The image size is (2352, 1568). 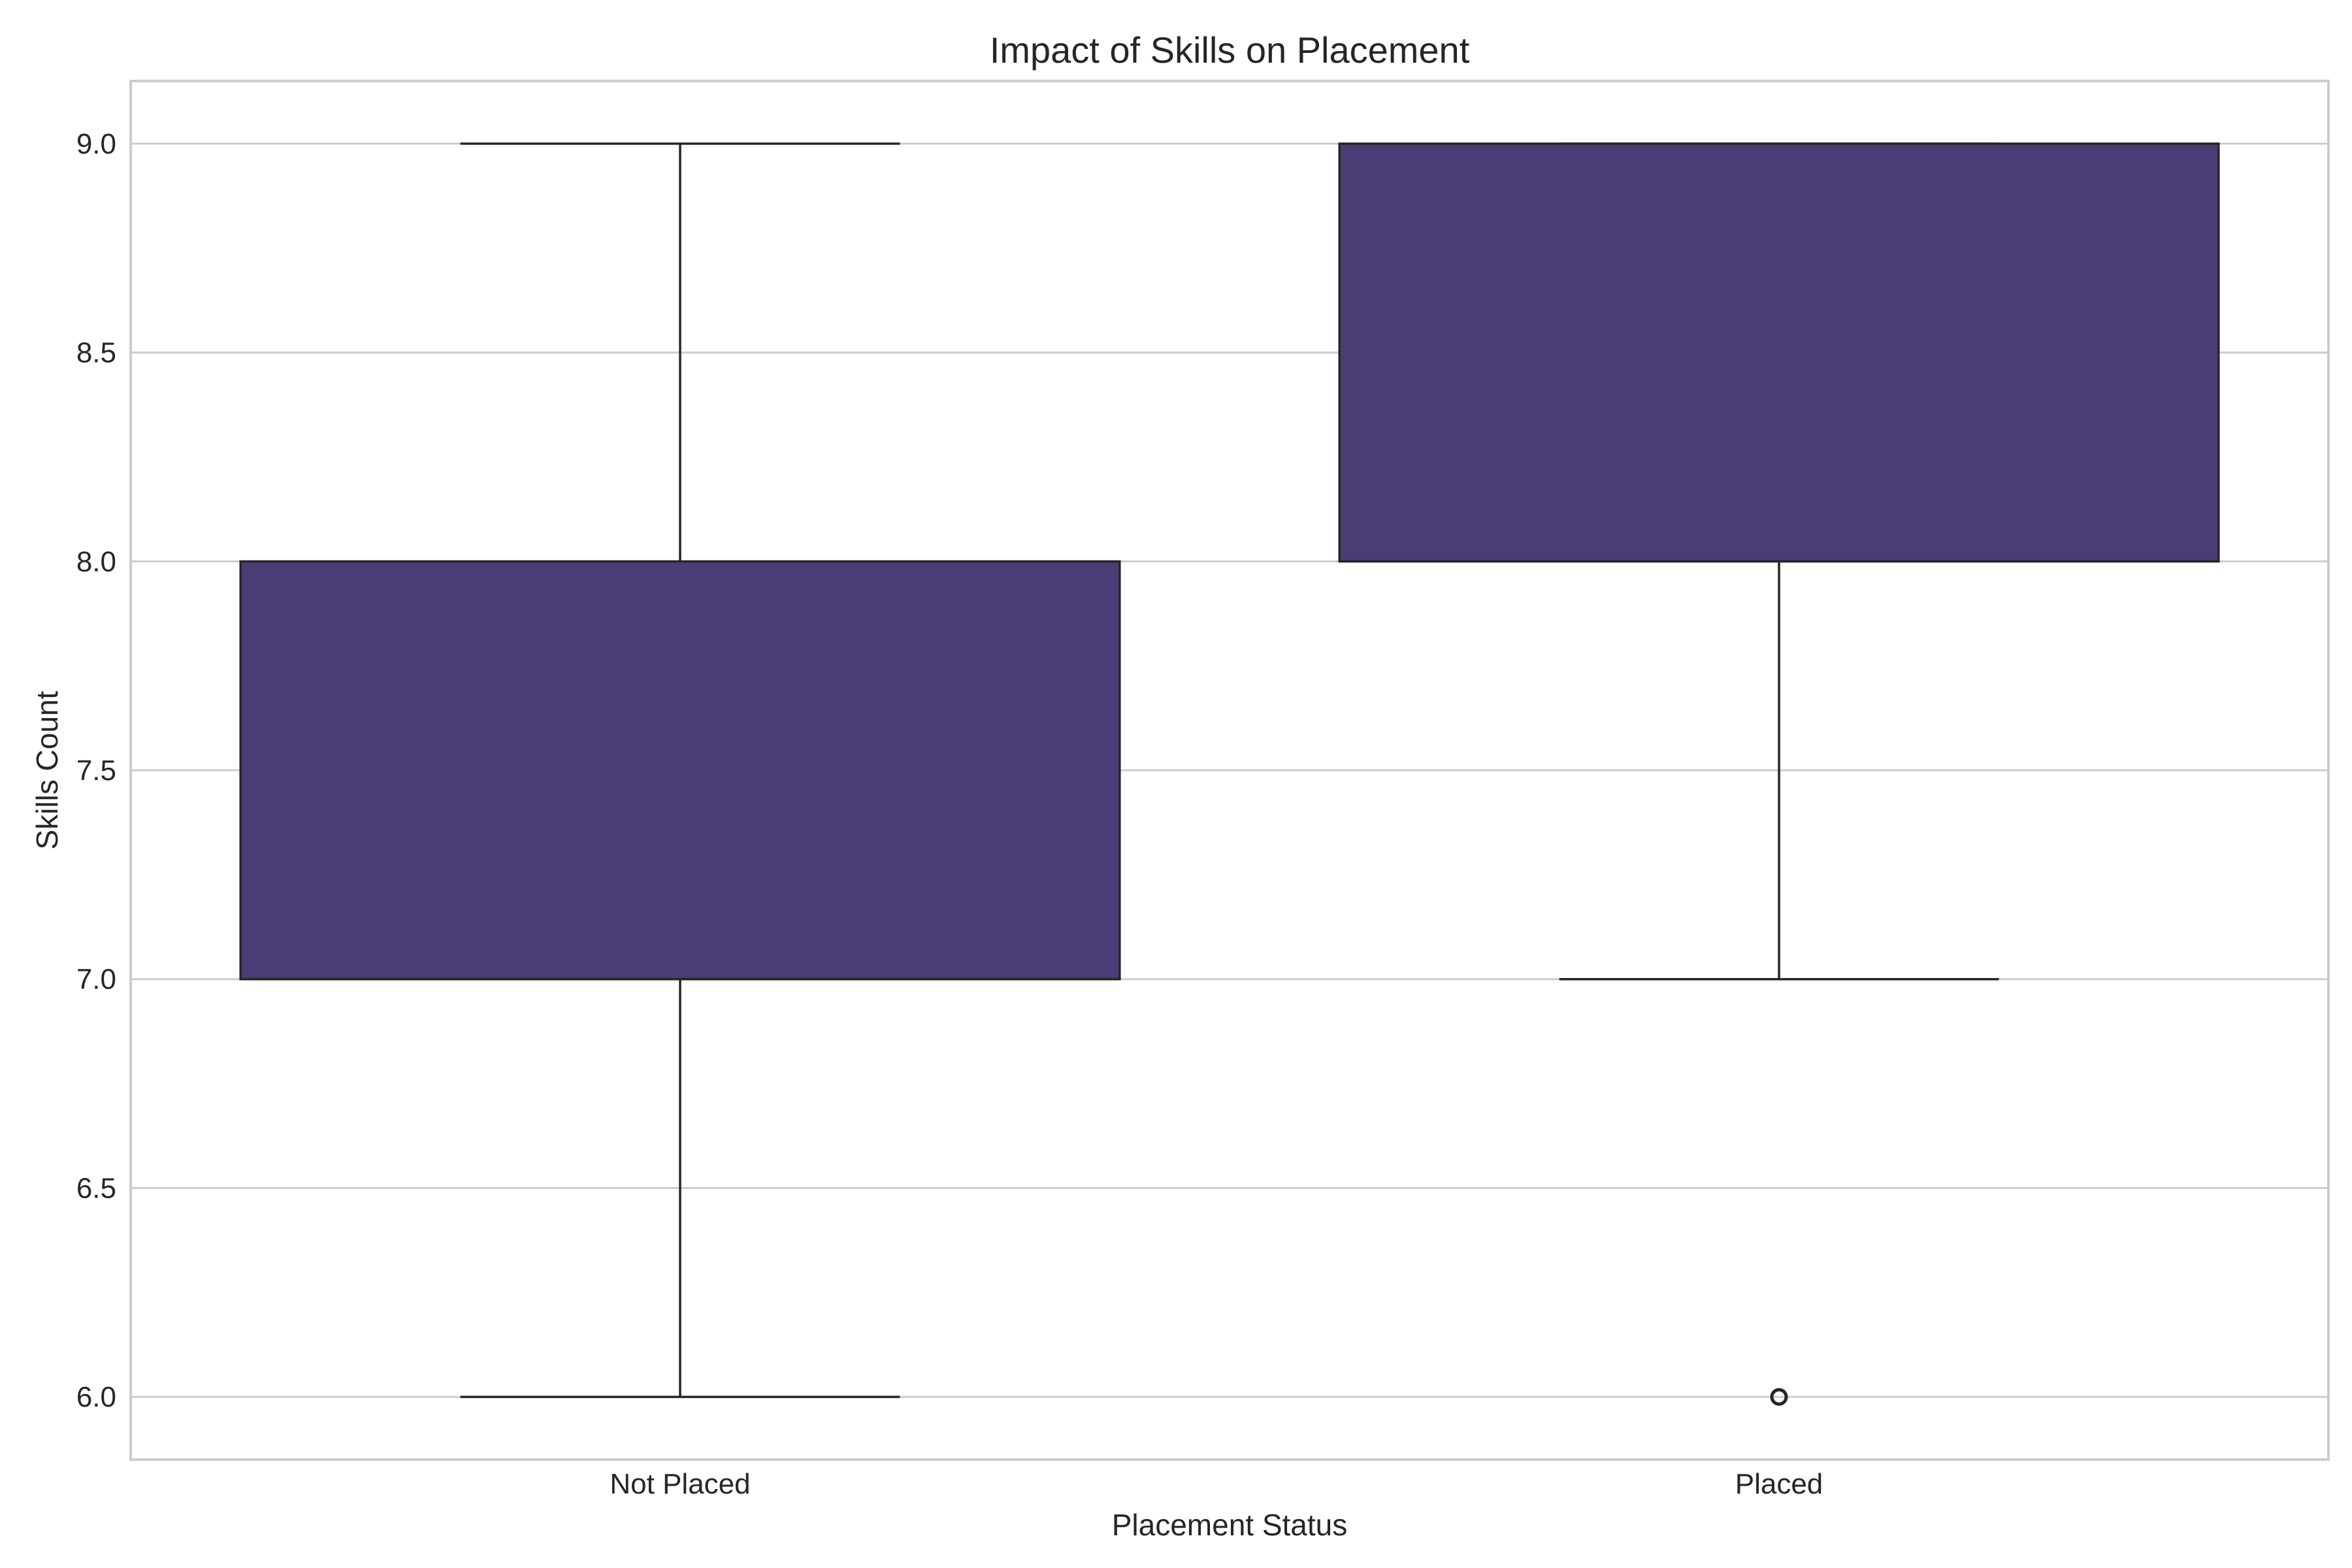 What do you see at coordinates (96, 144) in the screenshot?
I see `y-tick-label: 9.0` at bounding box center [96, 144].